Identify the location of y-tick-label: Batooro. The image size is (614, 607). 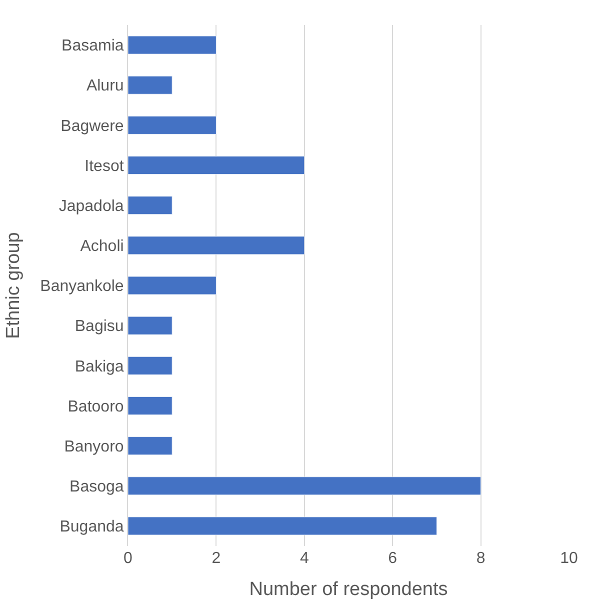
(96, 407).